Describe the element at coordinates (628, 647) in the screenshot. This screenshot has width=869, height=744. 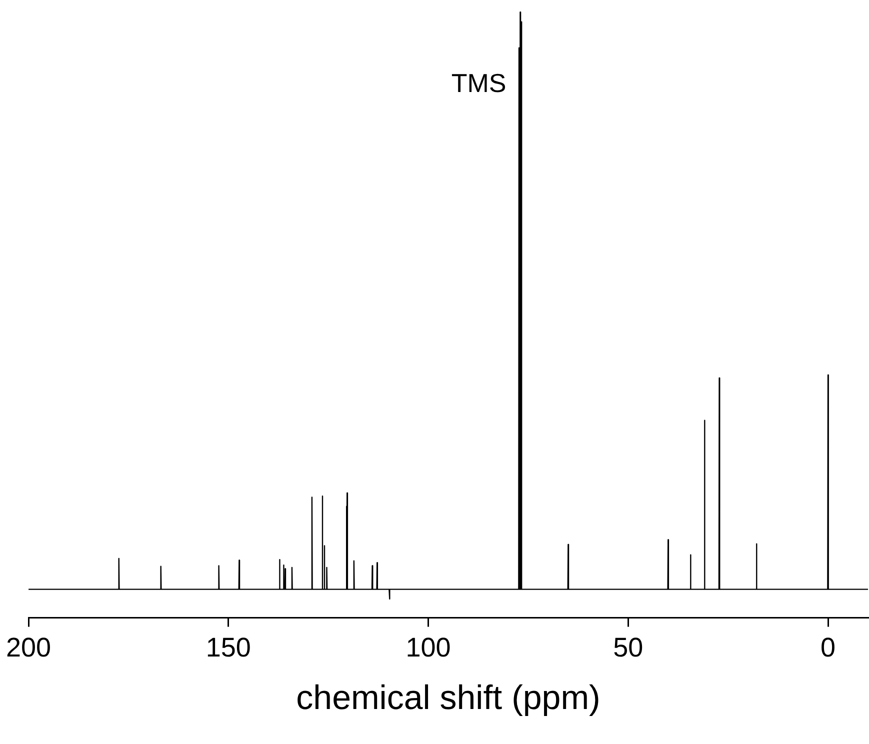
I see `x-tick-label: 50` at that location.